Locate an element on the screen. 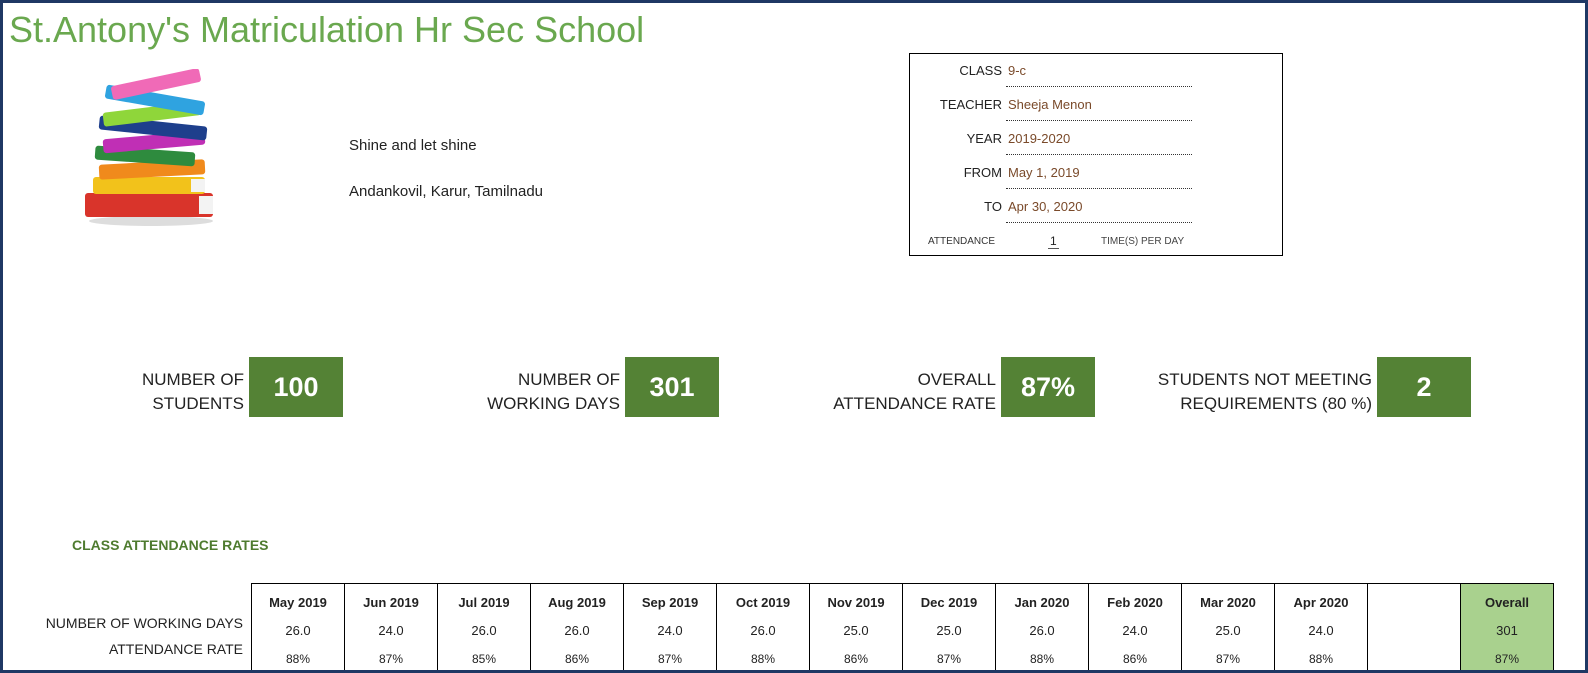 The height and width of the screenshot is (673, 1588). kpi-students-label: NUMBER OF STUDENTS is located at coordinates (193, 392).